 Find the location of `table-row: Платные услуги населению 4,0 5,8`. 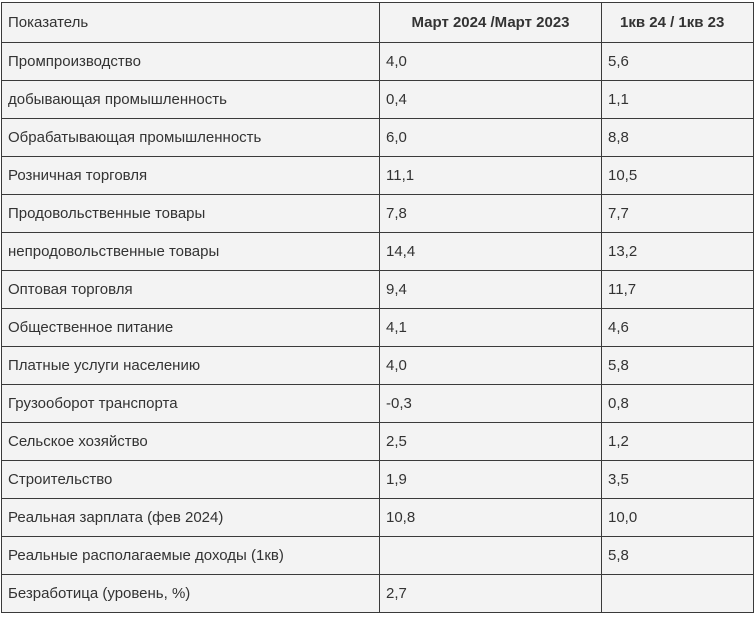

table-row: Платные услуги населению 4,0 5,8 is located at coordinates (377, 365).